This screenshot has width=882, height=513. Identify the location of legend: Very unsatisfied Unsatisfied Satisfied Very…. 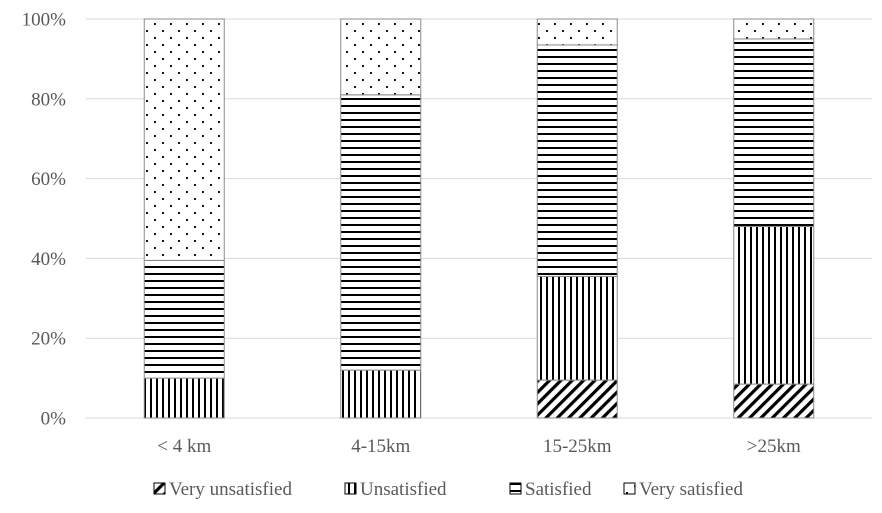
(448, 489).